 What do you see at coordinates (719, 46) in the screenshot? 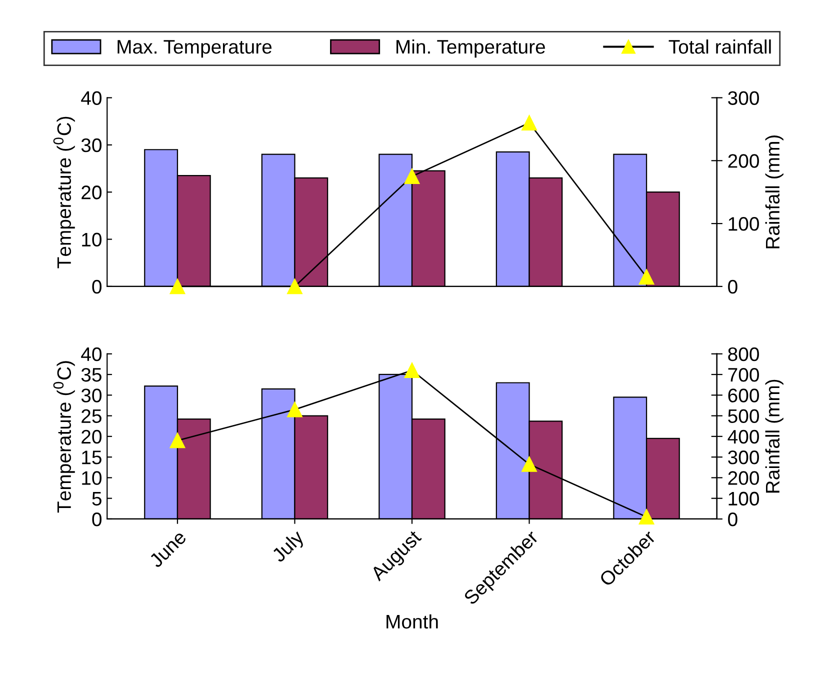
I see `legend-label: Total rainfall` at bounding box center [719, 46].